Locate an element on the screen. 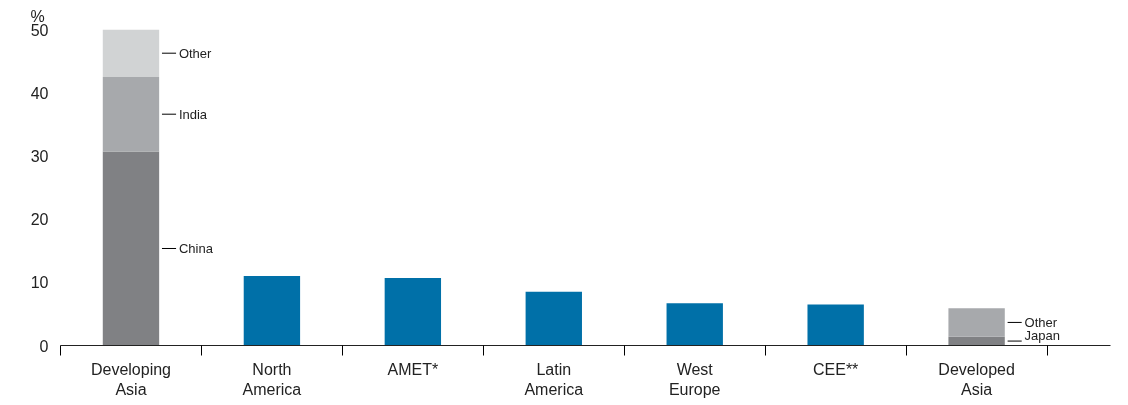 The height and width of the screenshot is (405, 1128). y-tick-label: 20 is located at coordinates (39, 220).